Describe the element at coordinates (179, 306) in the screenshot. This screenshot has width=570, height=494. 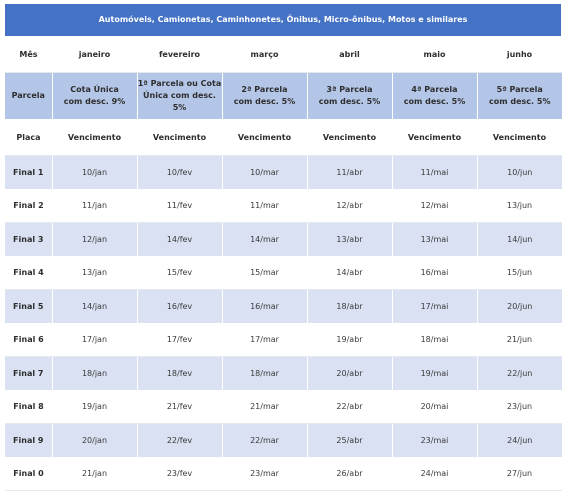
I see `due-date-cell: 16/fev` at that location.